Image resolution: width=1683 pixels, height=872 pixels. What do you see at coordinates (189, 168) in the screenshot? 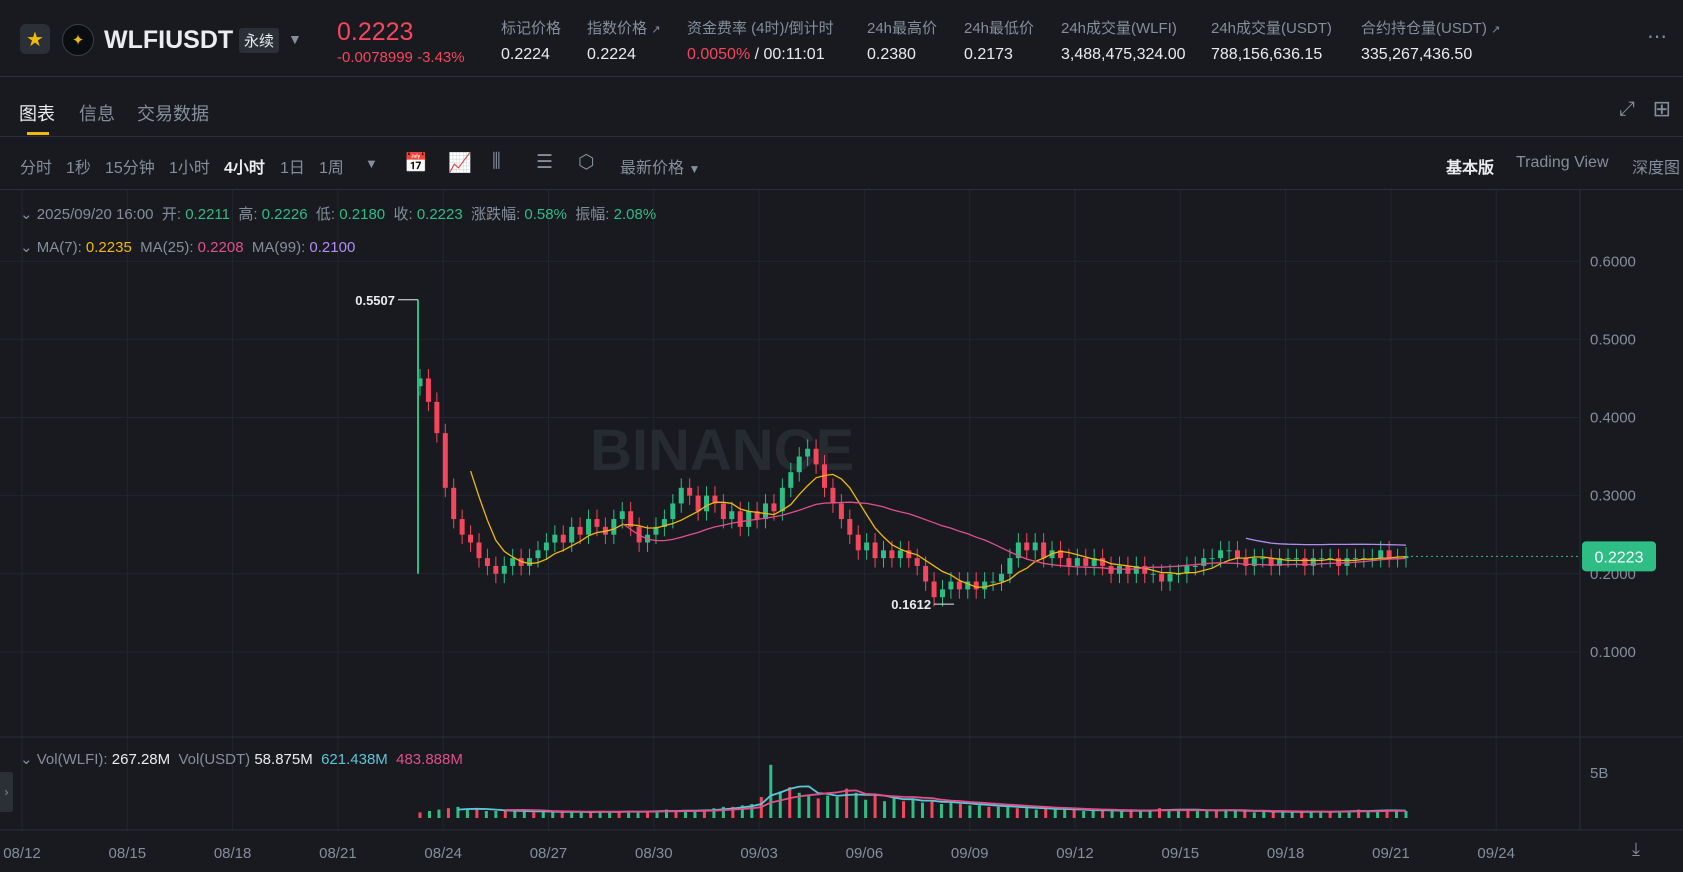
I see `timeframe-1h: 1小时` at bounding box center [189, 168].